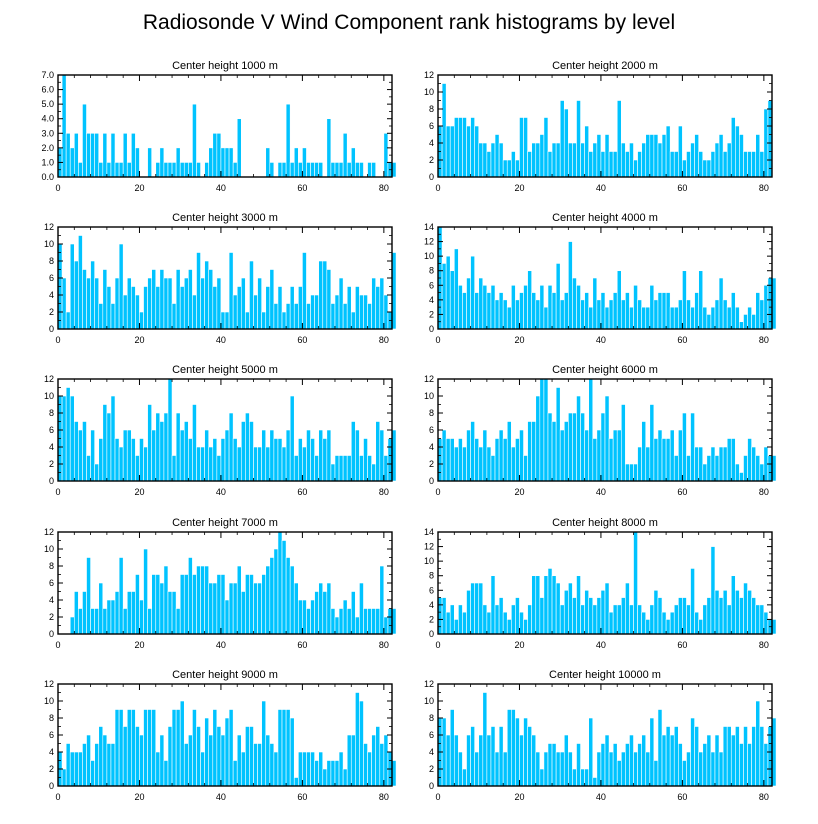  Describe the element at coordinates (605, 218) in the screenshot. I see `panel-title: Center height 4000 m` at that location.